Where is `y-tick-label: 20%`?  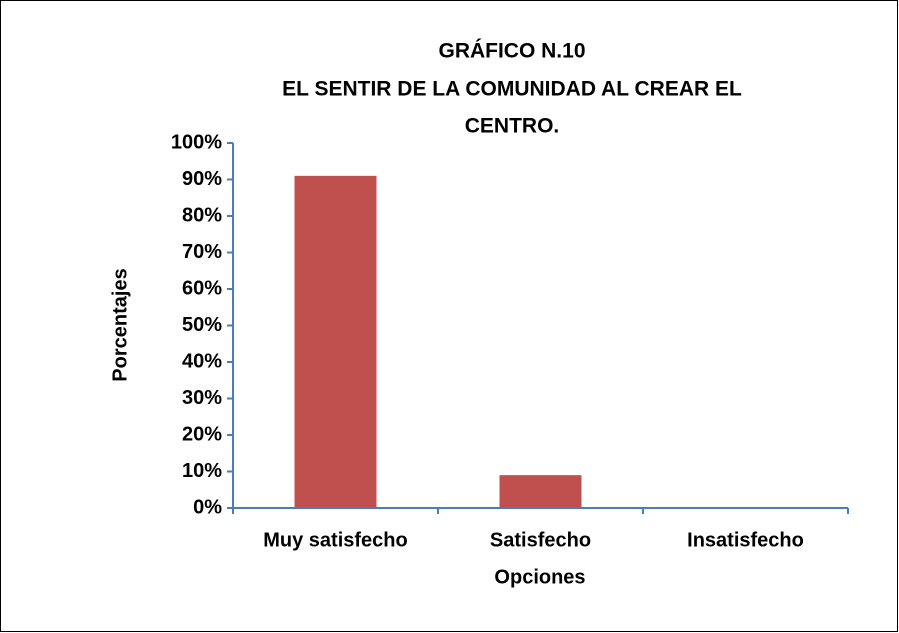
y-tick-label: 20% is located at coordinates (202, 434).